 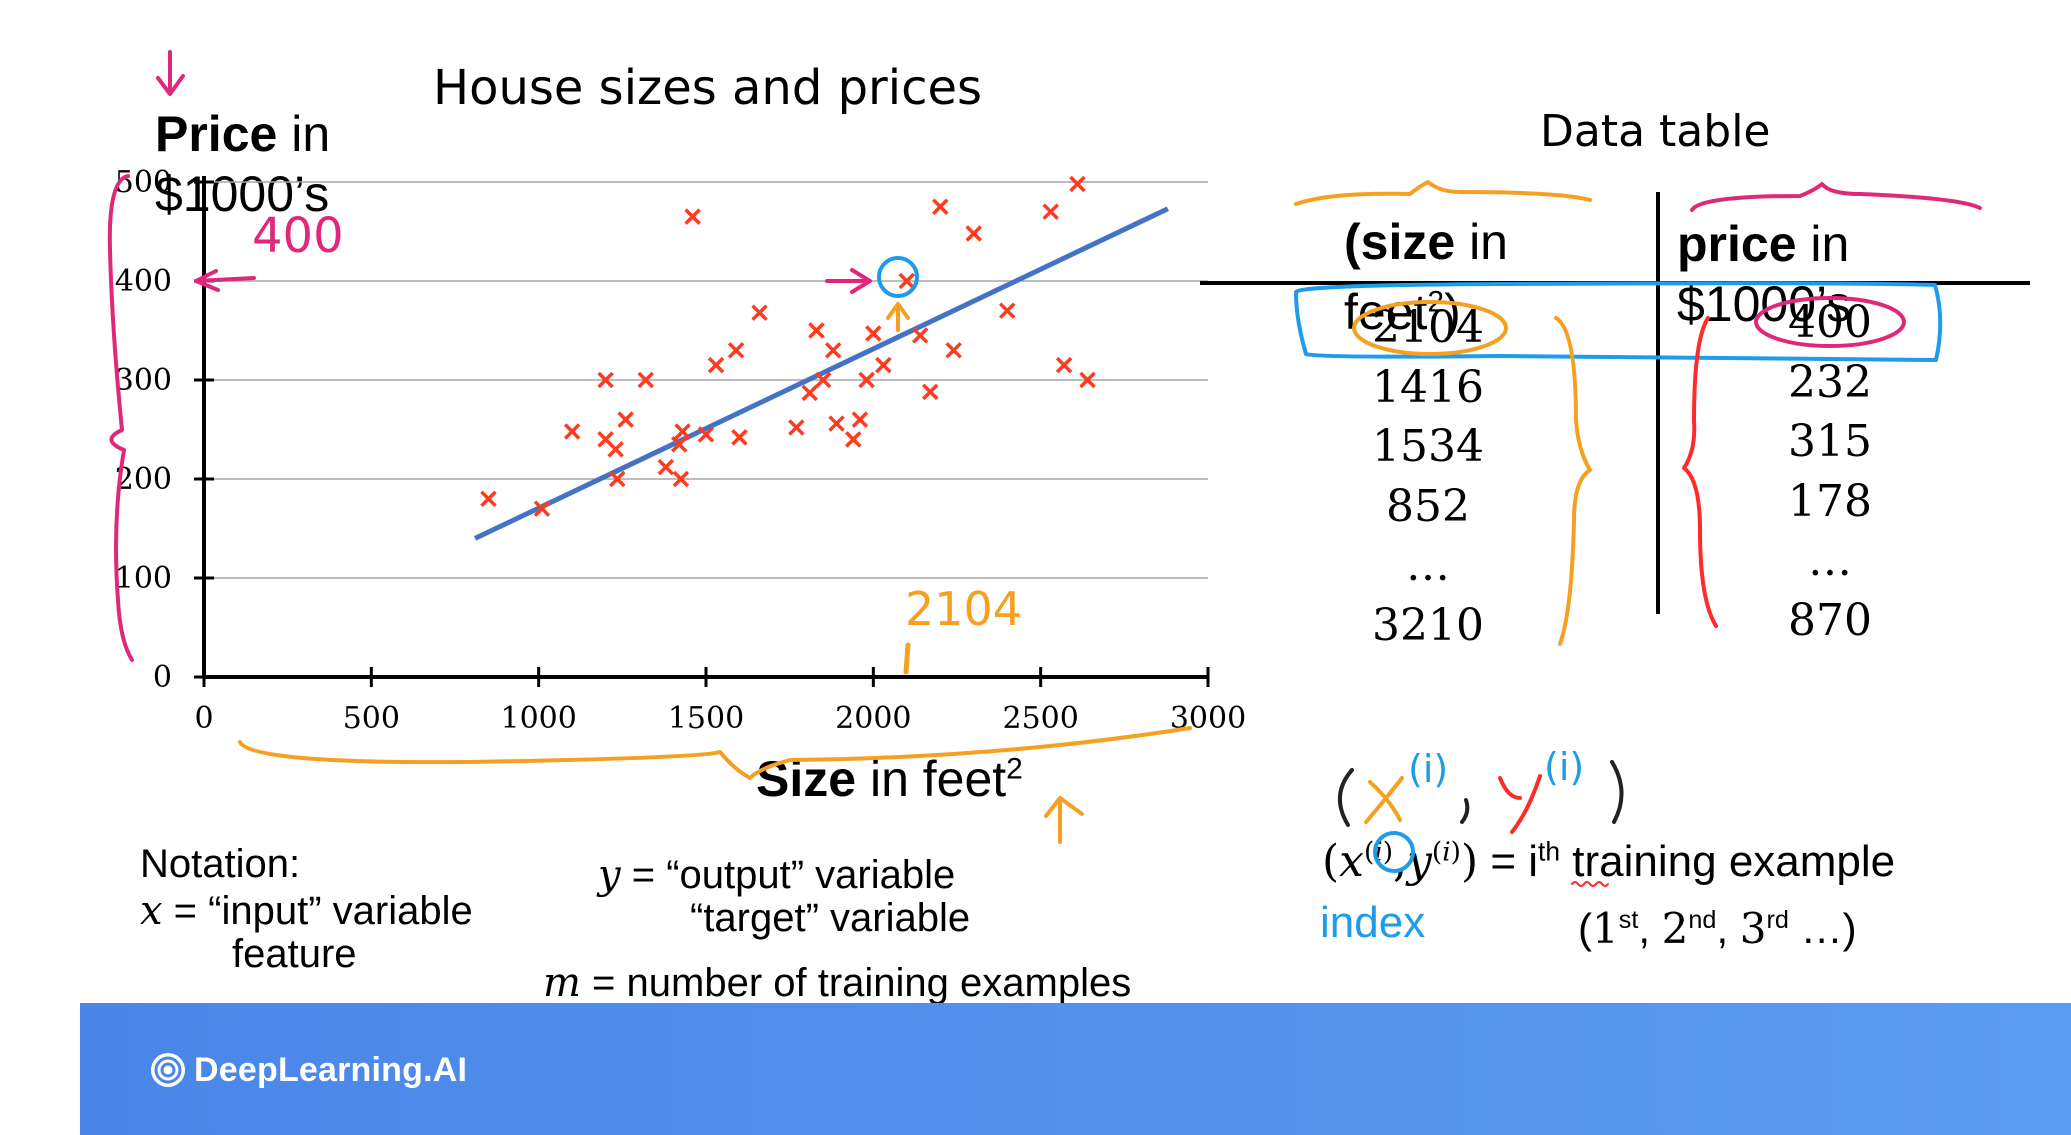 I want to click on orange-x-brace, so click(x=715, y=753).